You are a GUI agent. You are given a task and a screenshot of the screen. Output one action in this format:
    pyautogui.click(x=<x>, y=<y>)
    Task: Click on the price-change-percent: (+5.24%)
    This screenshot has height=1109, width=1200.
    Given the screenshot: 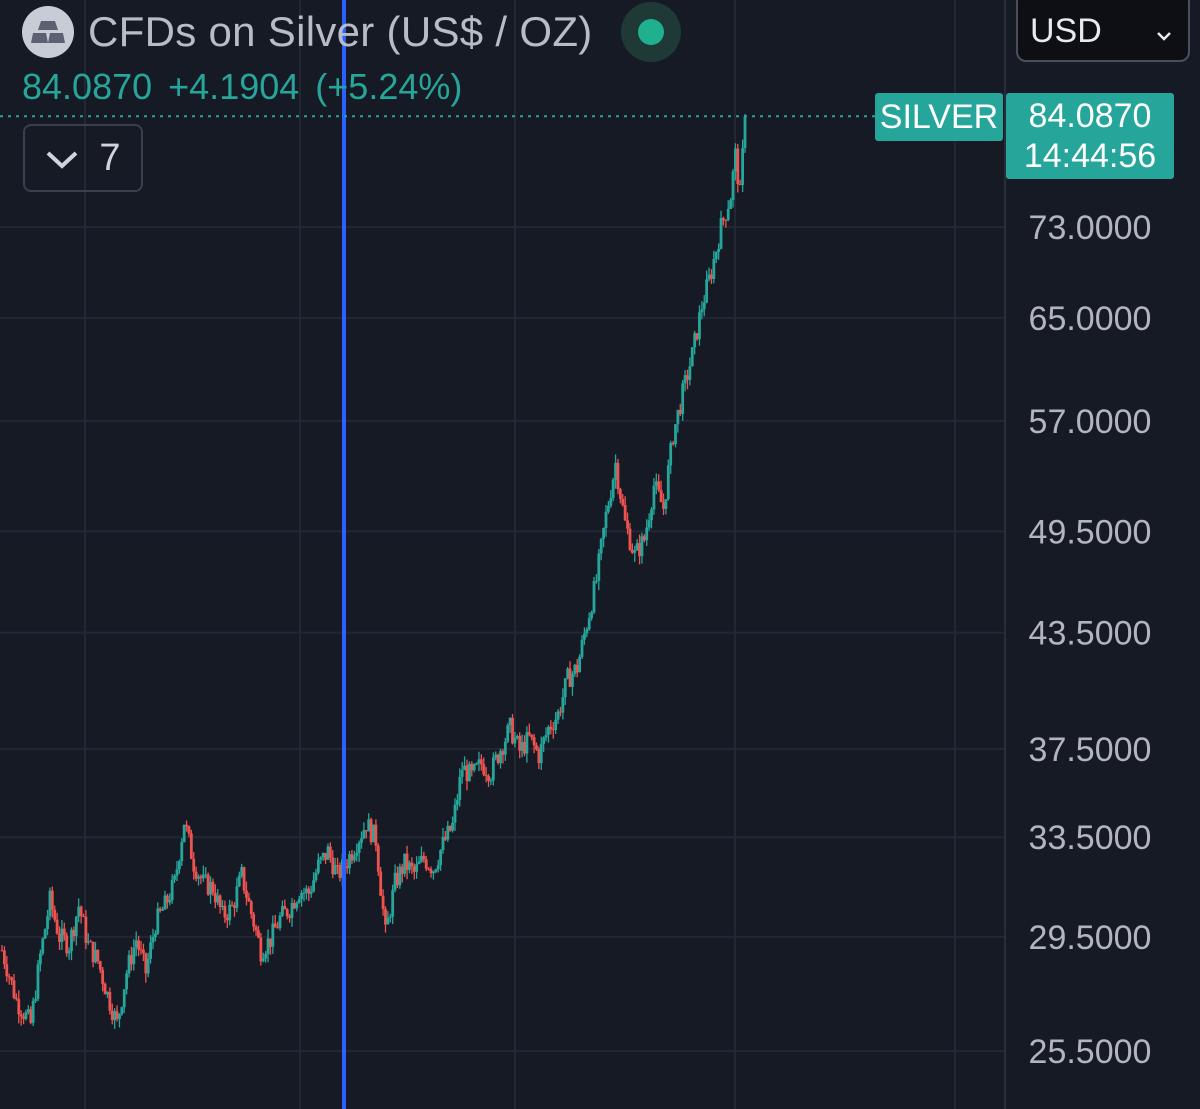 What is the action you would take?
    pyautogui.click(x=389, y=86)
    